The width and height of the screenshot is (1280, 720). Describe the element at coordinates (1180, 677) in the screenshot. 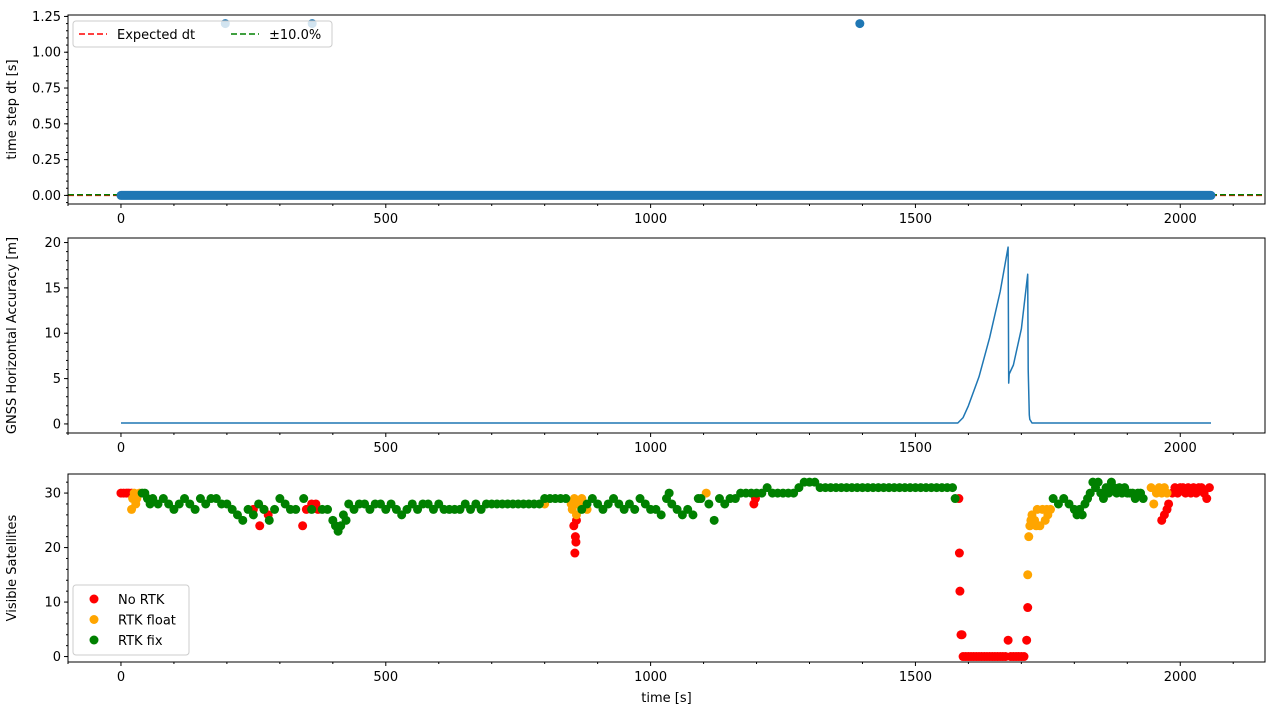

I see `chart-3-xtick-label: 2000` at that location.